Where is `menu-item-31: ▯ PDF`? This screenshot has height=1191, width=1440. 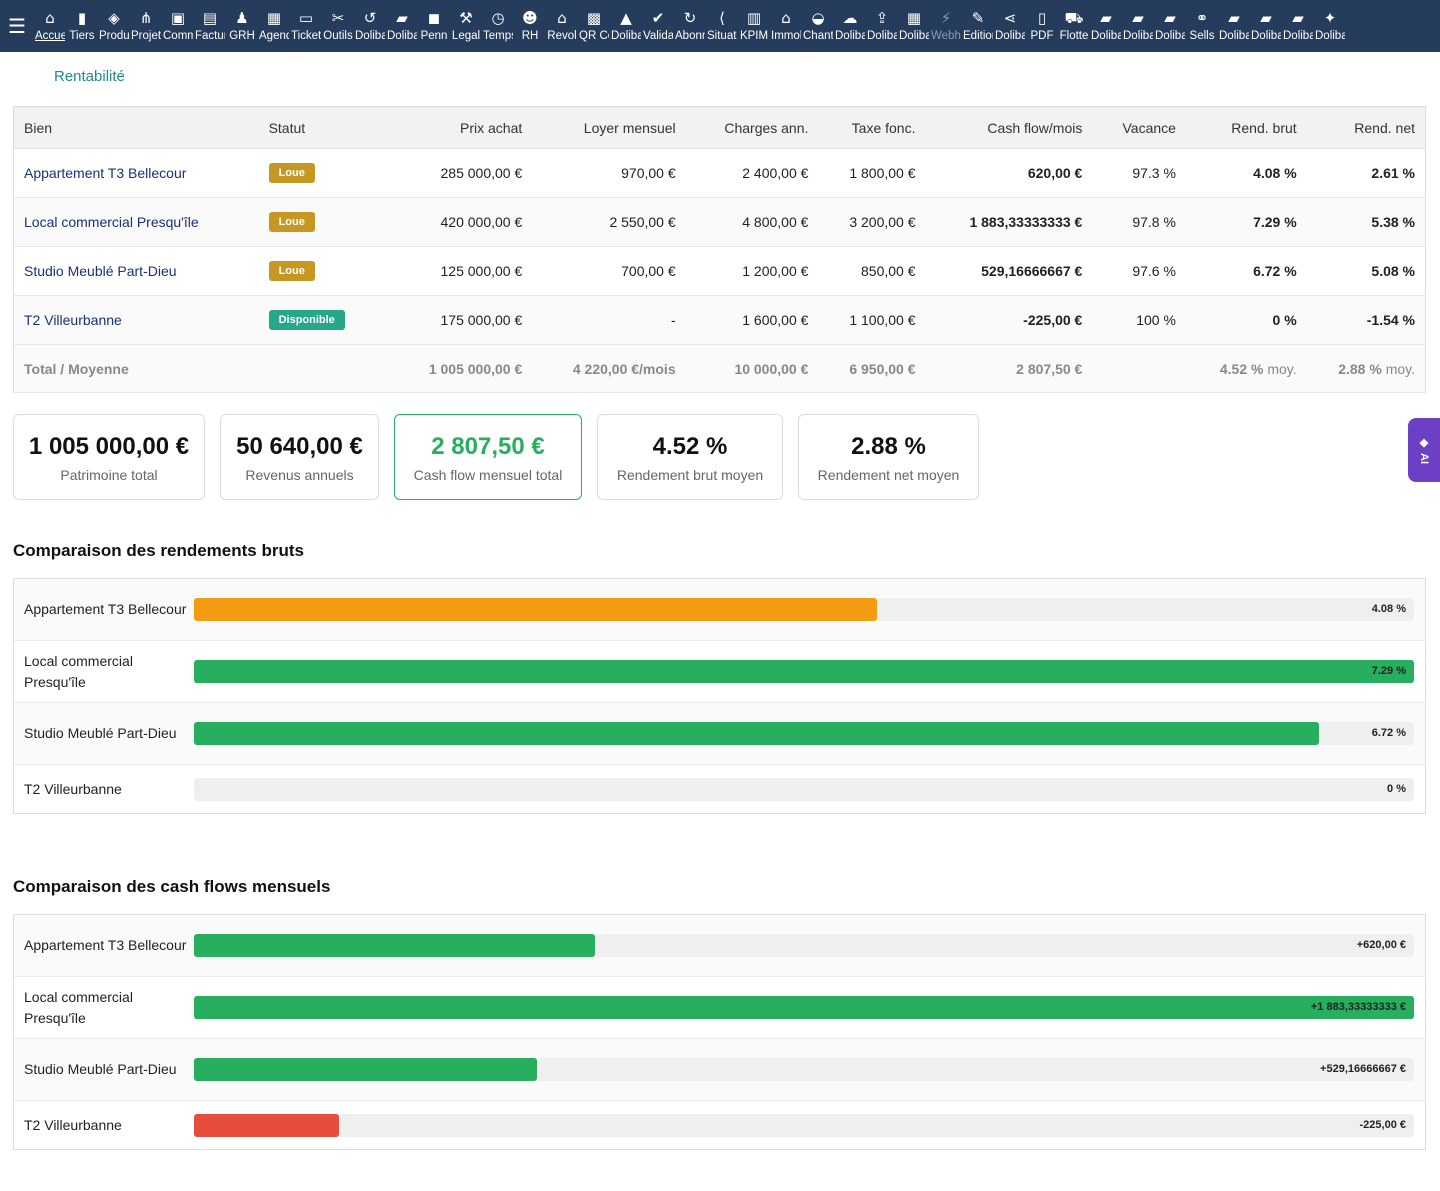
menu-item-31: ▯ PDF is located at coordinates (1042, 26).